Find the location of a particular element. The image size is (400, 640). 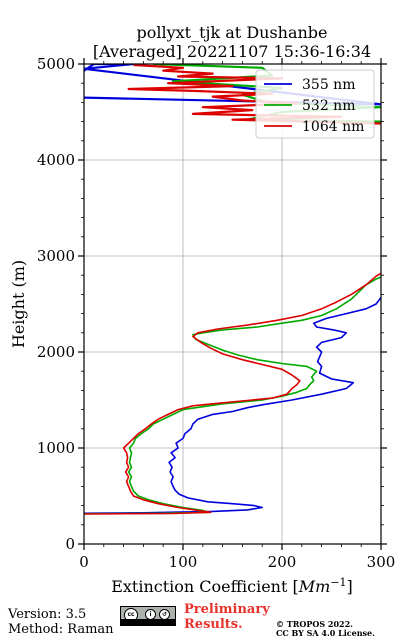

preliminary-line2: Results. is located at coordinates (213, 624).